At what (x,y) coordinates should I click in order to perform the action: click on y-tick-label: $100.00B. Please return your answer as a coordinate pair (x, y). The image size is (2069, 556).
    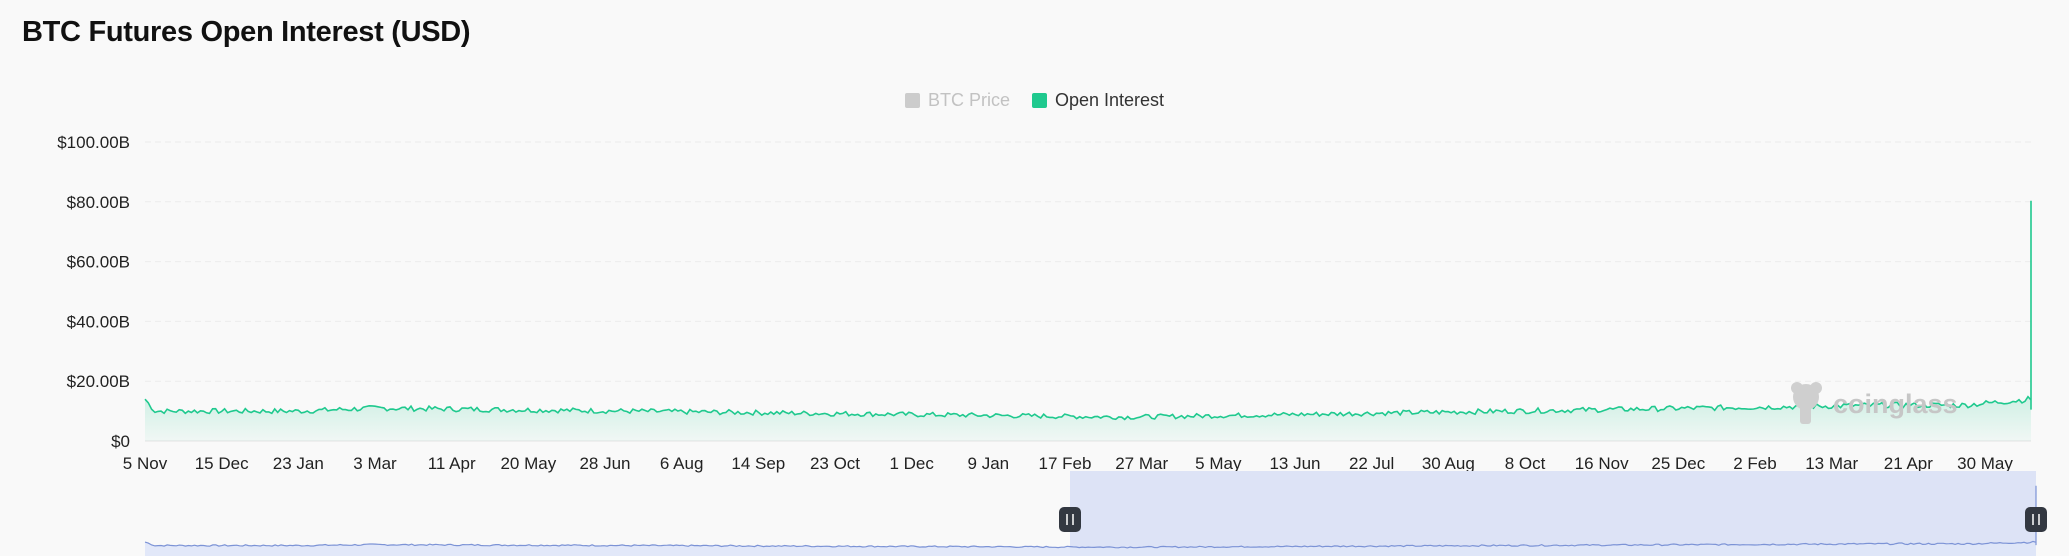
    Looking at the image, I should click on (93, 142).